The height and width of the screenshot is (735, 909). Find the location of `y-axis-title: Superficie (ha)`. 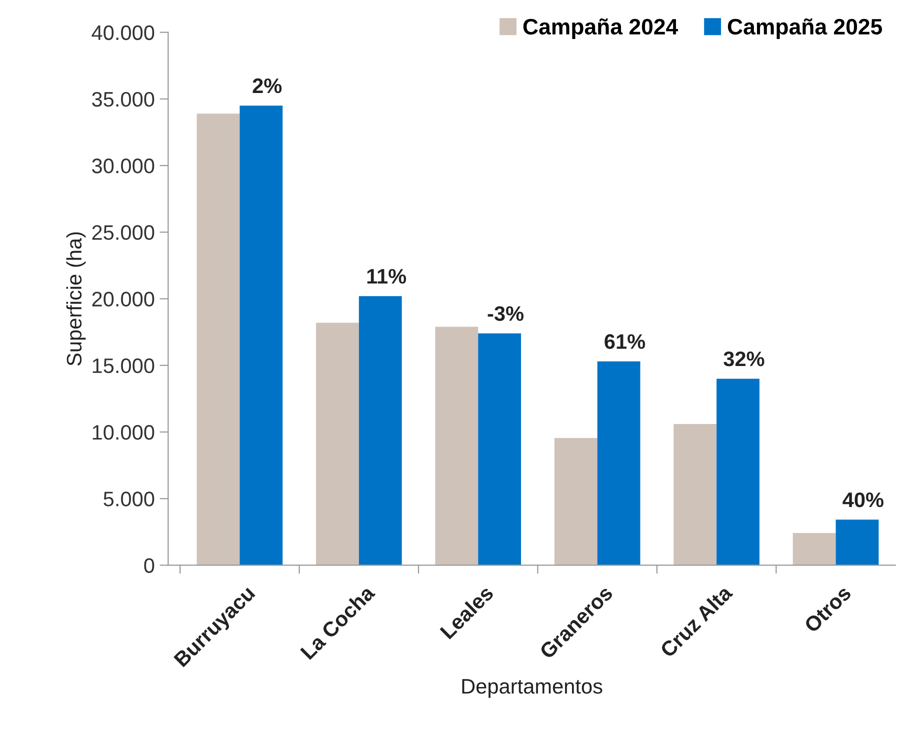

y-axis-title: Superficie (ha) is located at coordinates (76, 299).